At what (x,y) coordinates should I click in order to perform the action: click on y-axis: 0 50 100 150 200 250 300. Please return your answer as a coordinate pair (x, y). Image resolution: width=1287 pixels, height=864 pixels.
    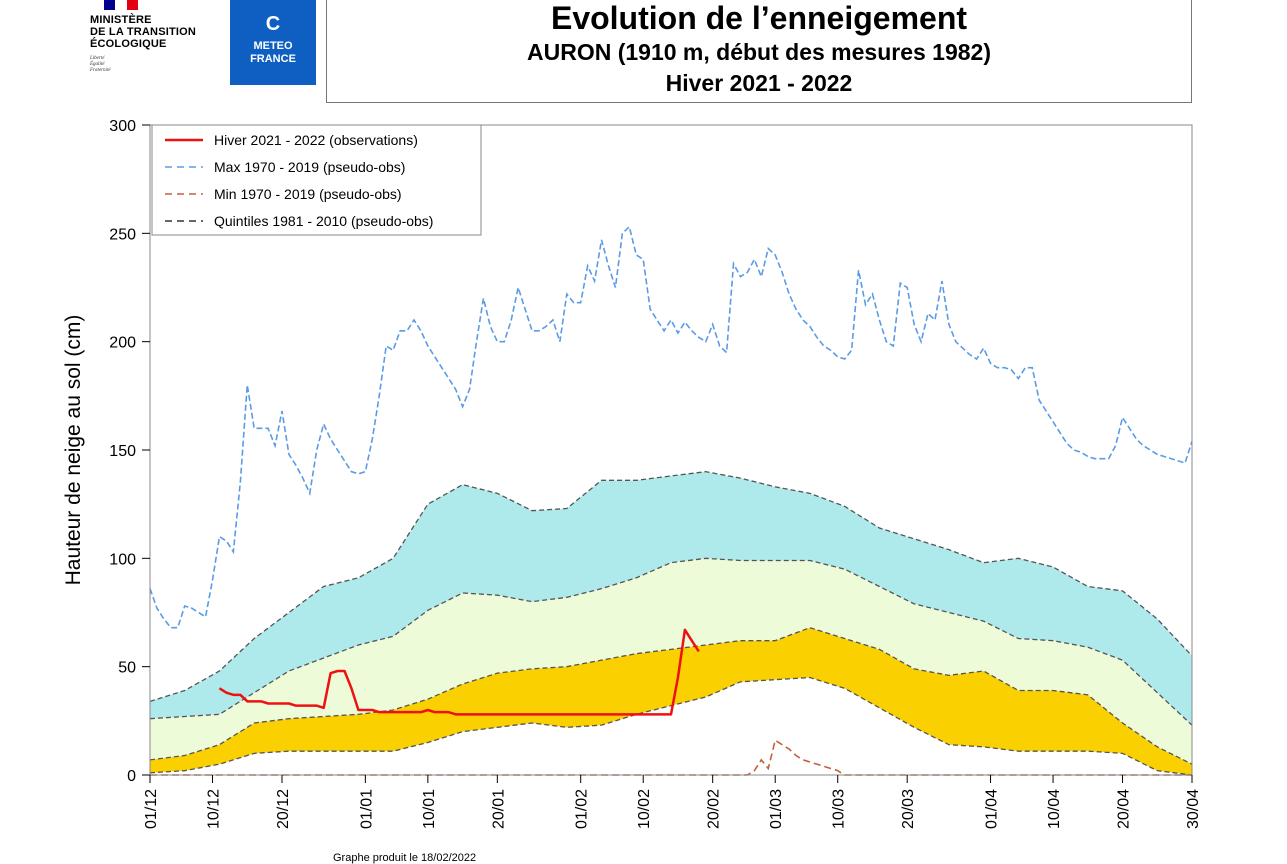
    Looking at the image, I should click on (129, 451).